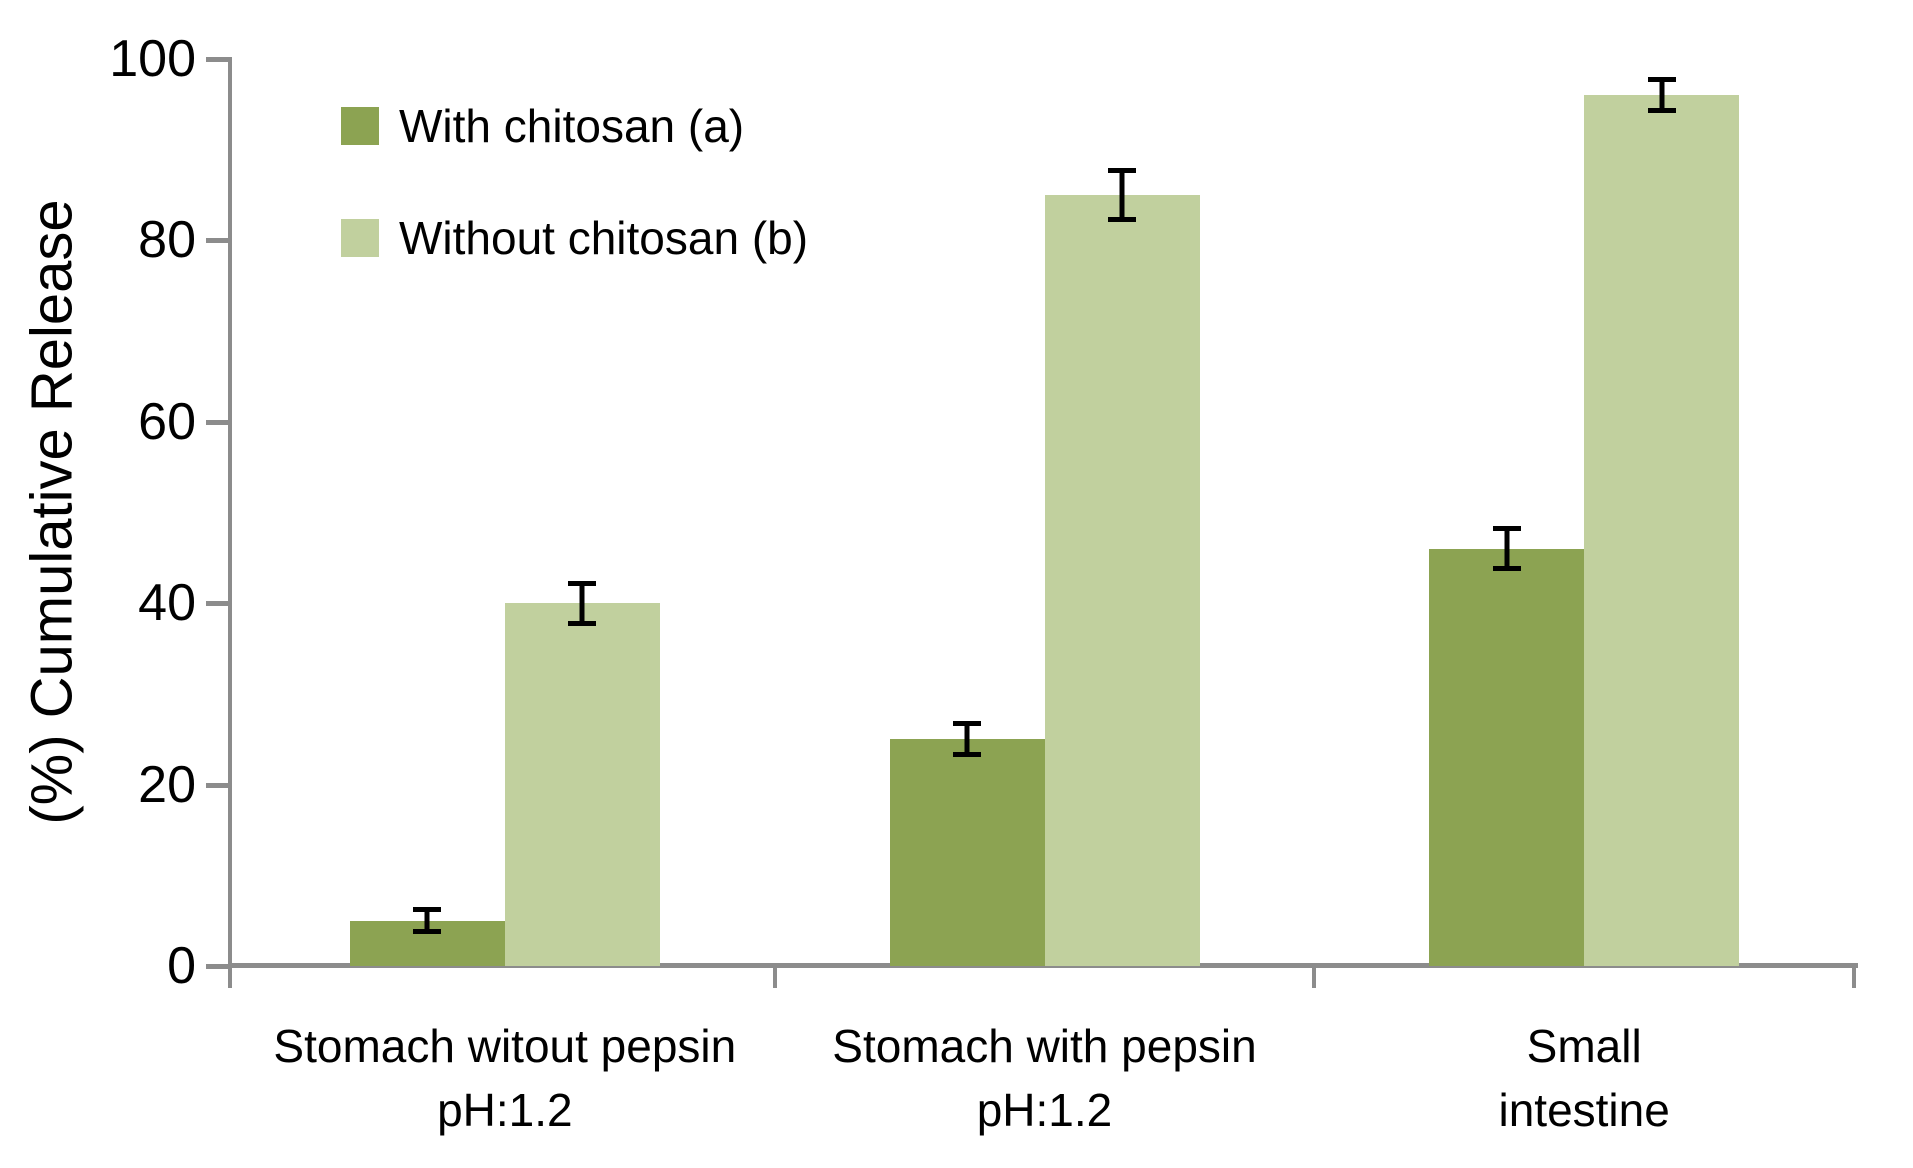 This screenshot has height=1168, width=1913. What do you see at coordinates (167, 421) in the screenshot?
I see `y-axis-tick-label: 60` at bounding box center [167, 421].